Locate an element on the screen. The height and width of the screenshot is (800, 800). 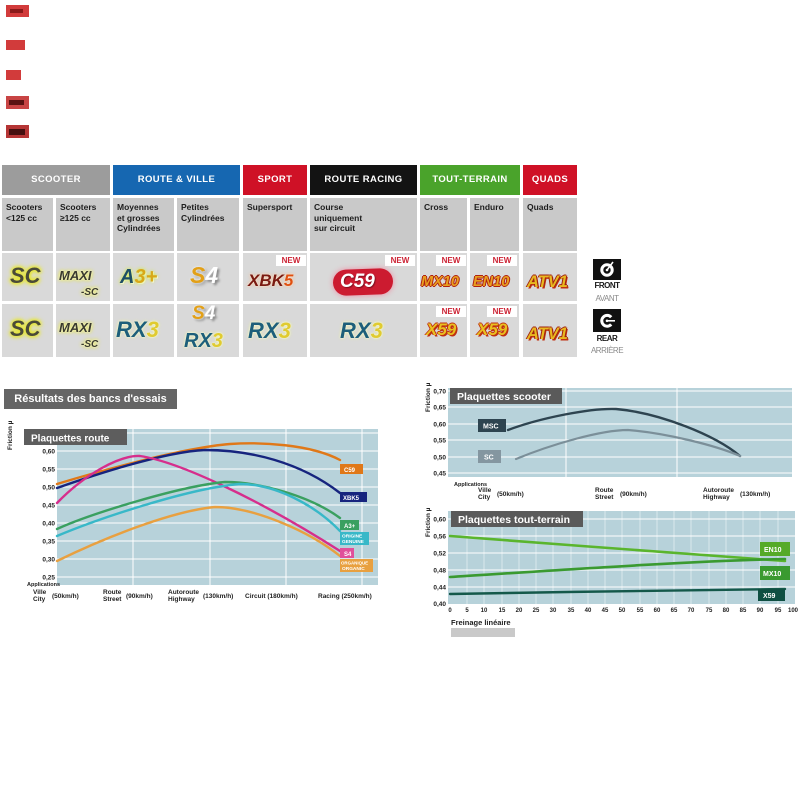
svg-text: ORGANIC is located at coordinates (353, 569).